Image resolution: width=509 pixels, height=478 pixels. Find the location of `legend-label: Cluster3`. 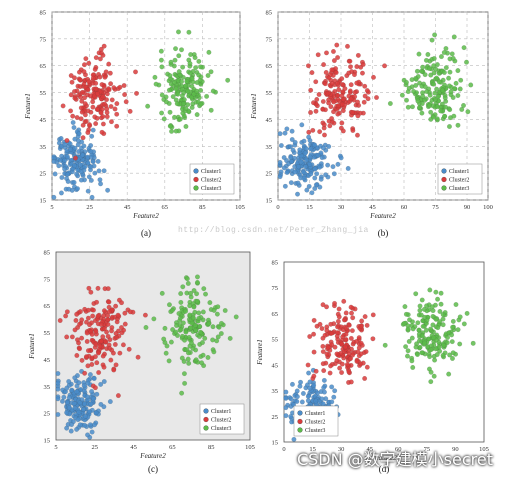

legend-label: Cluster3 is located at coordinates (221, 429).